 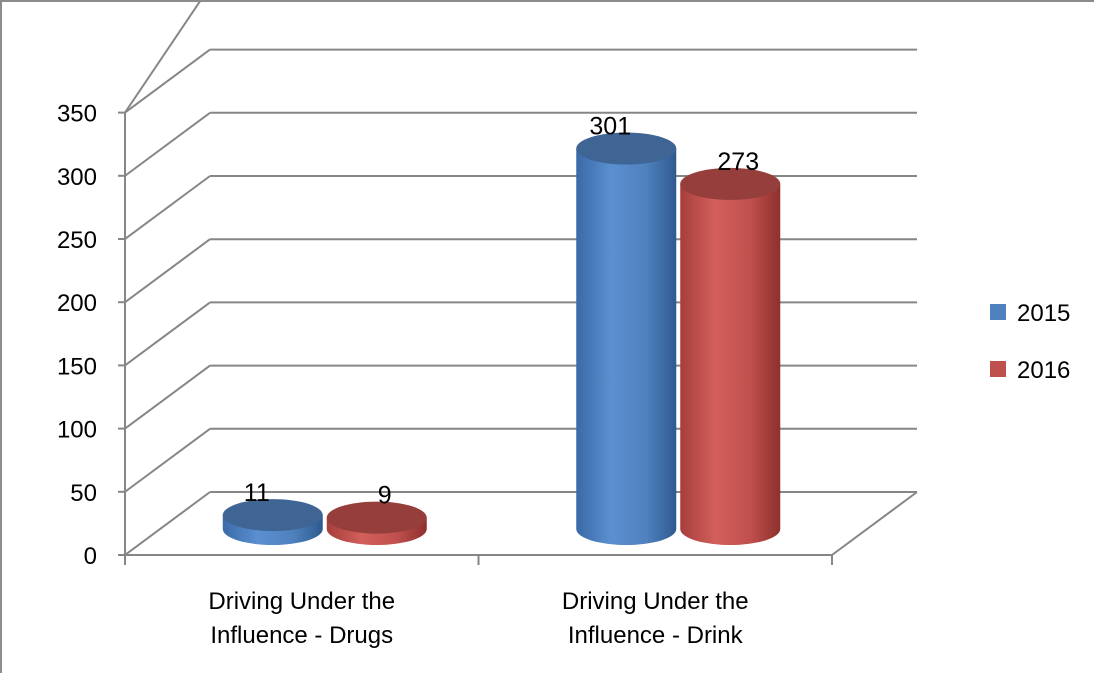 What do you see at coordinates (77, 177) in the screenshot?
I see `y-tick-label: 300` at bounding box center [77, 177].